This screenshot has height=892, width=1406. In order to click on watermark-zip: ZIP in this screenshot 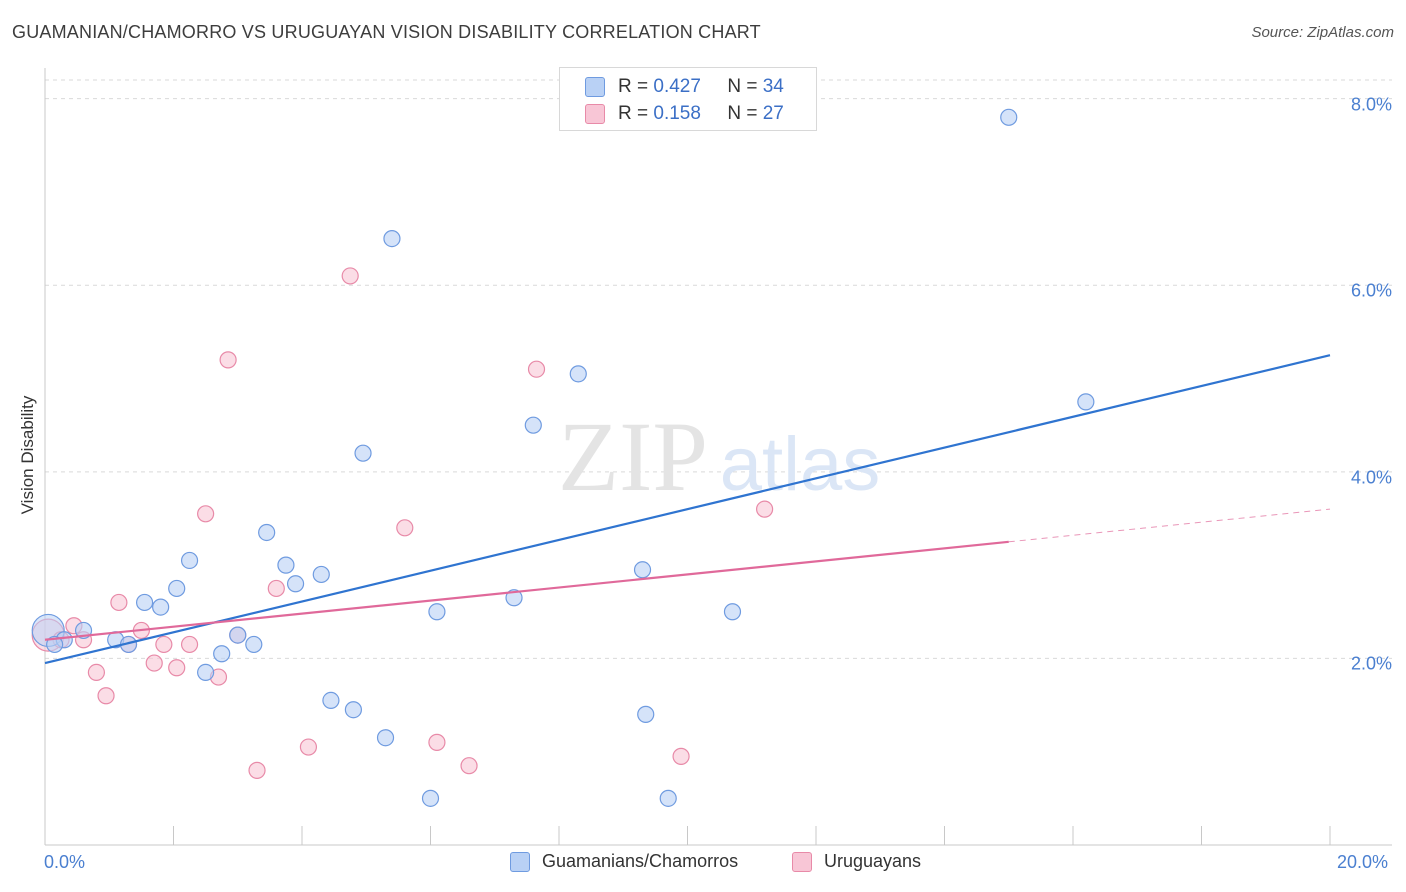, I will do `click(633, 456)`.